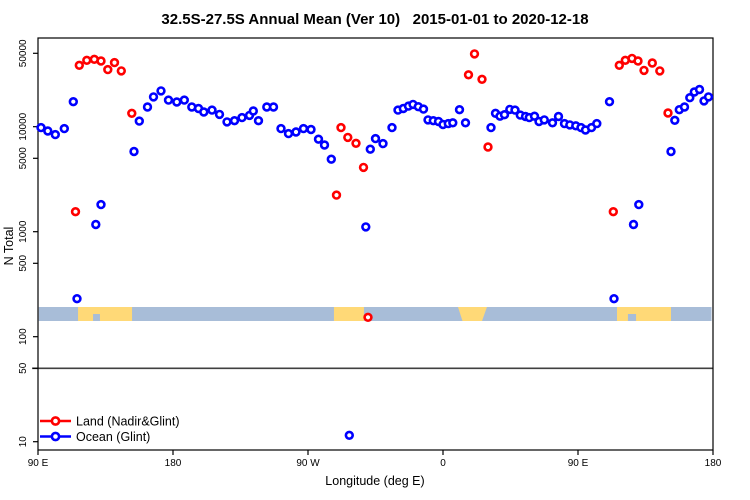 The height and width of the screenshot is (500, 750). I want to click on legend-label-ocean: Ocean (Glint), so click(113, 437).